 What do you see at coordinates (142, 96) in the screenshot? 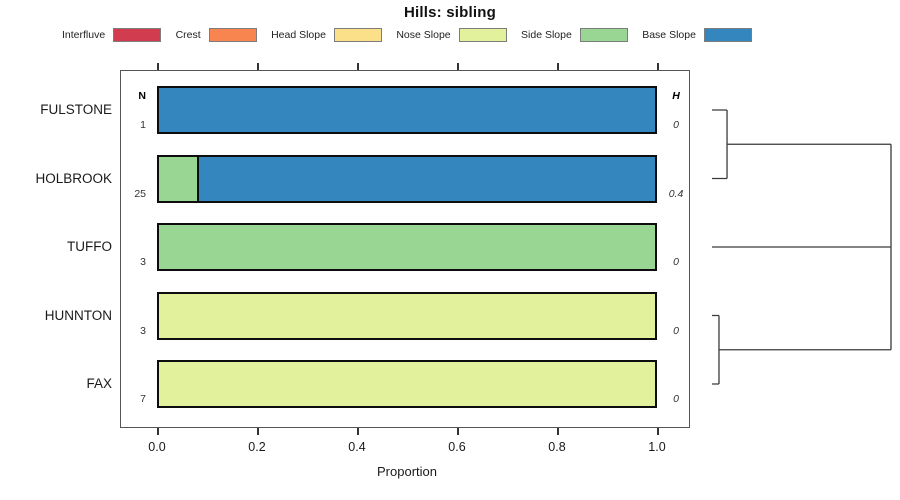
I see `n-column-header: N` at bounding box center [142, 96].